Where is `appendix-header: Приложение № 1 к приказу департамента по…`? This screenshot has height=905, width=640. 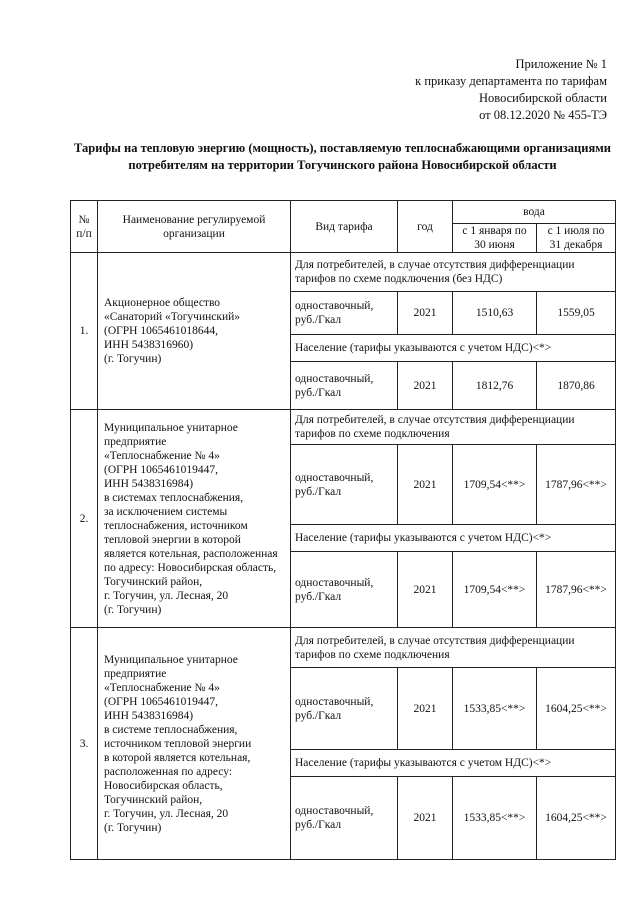
appendix-header: Приложение № 1 к приказу департамента по… is located at coordinates (511, 90).